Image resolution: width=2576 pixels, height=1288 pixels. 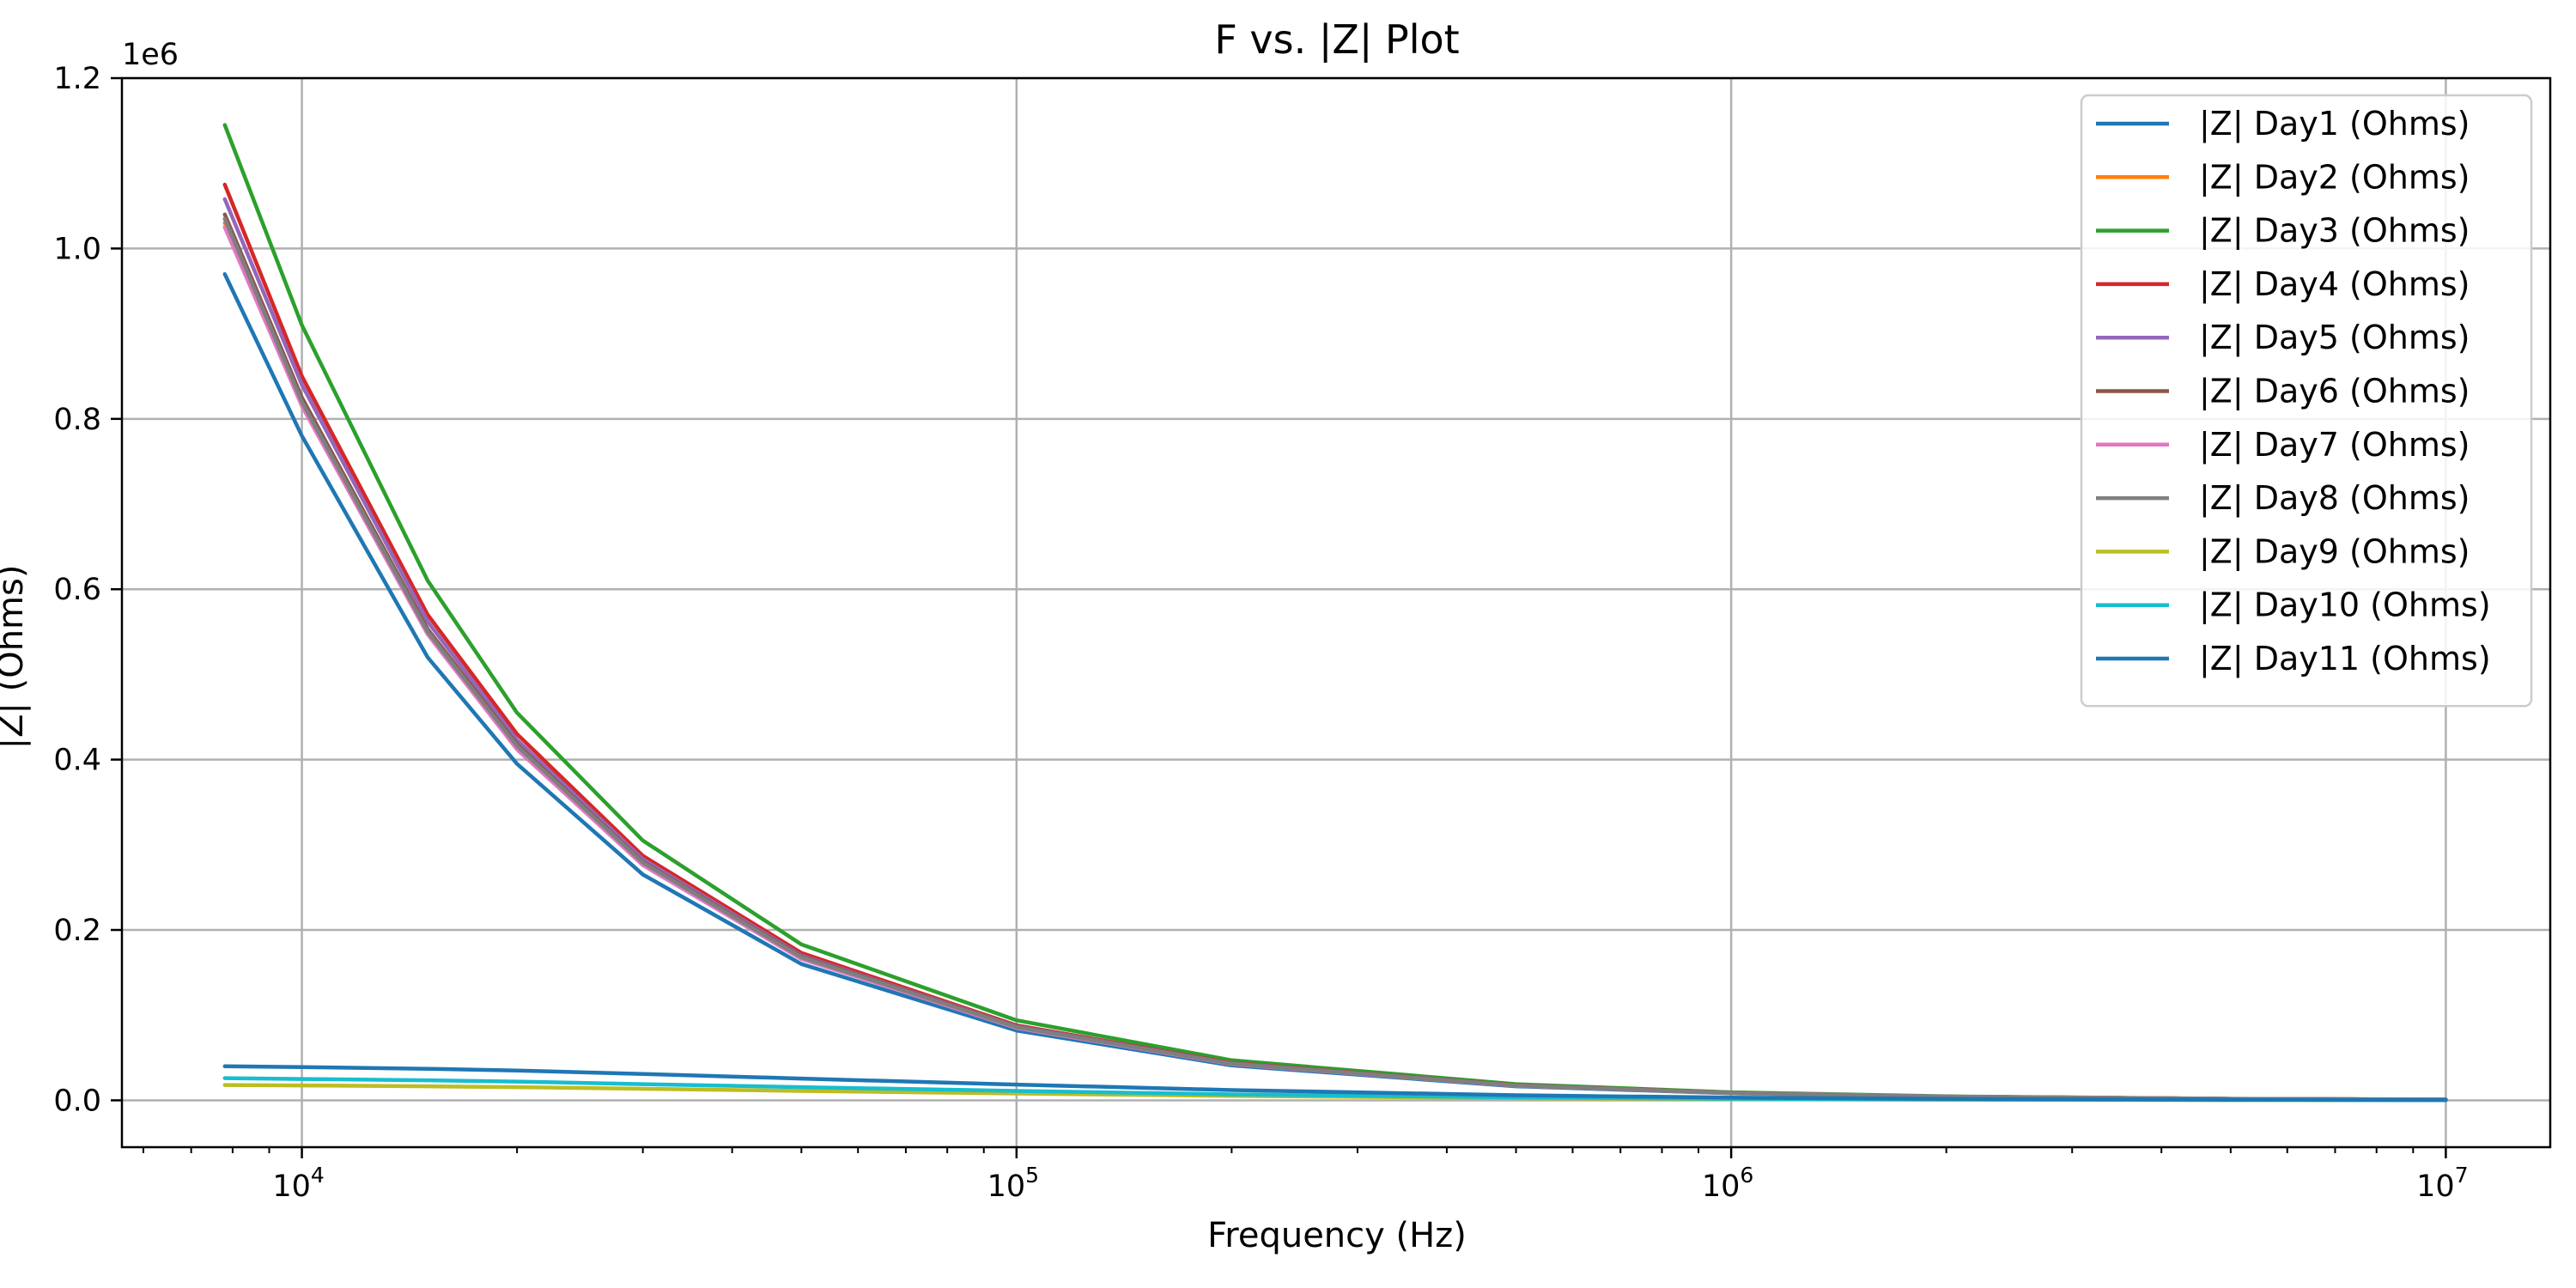 I want to click on x-tick-label: 10⁴, so click(x=298, y=1184).